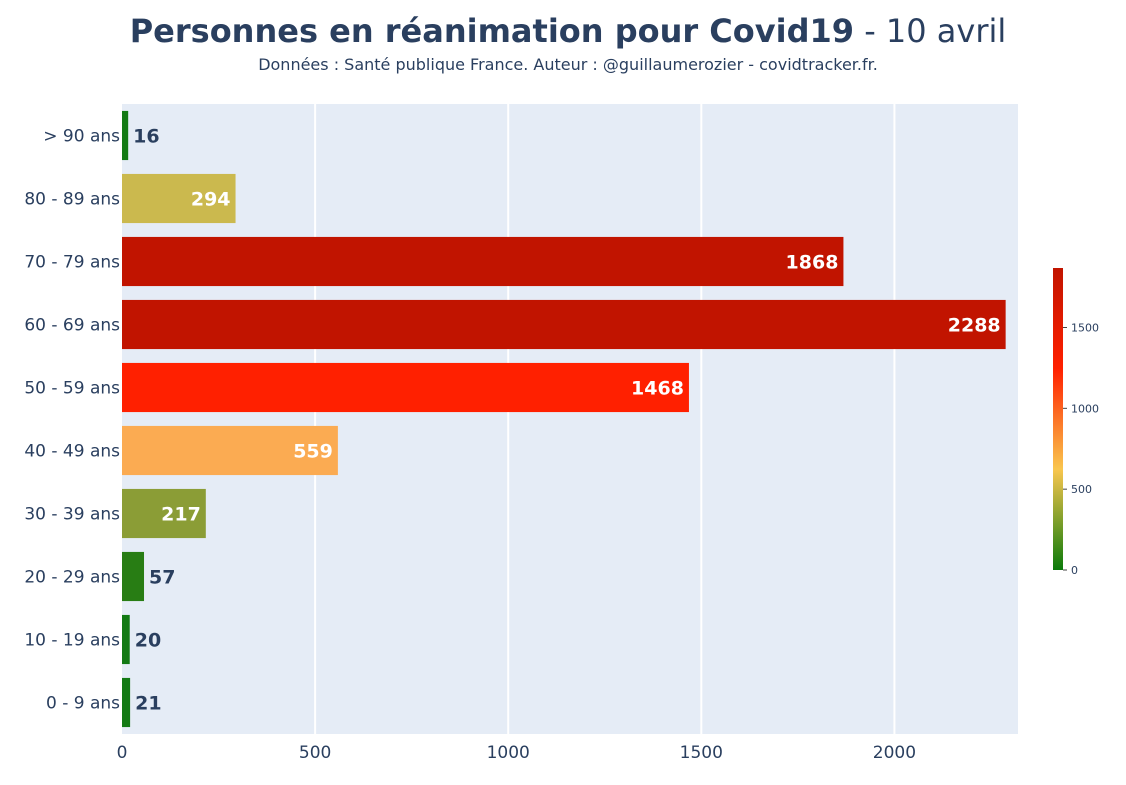 Image resolution: width=1126 pixels, height=785 pixels. I want to click on y-category-label: 80 - 89 ans, so click(72, 200).